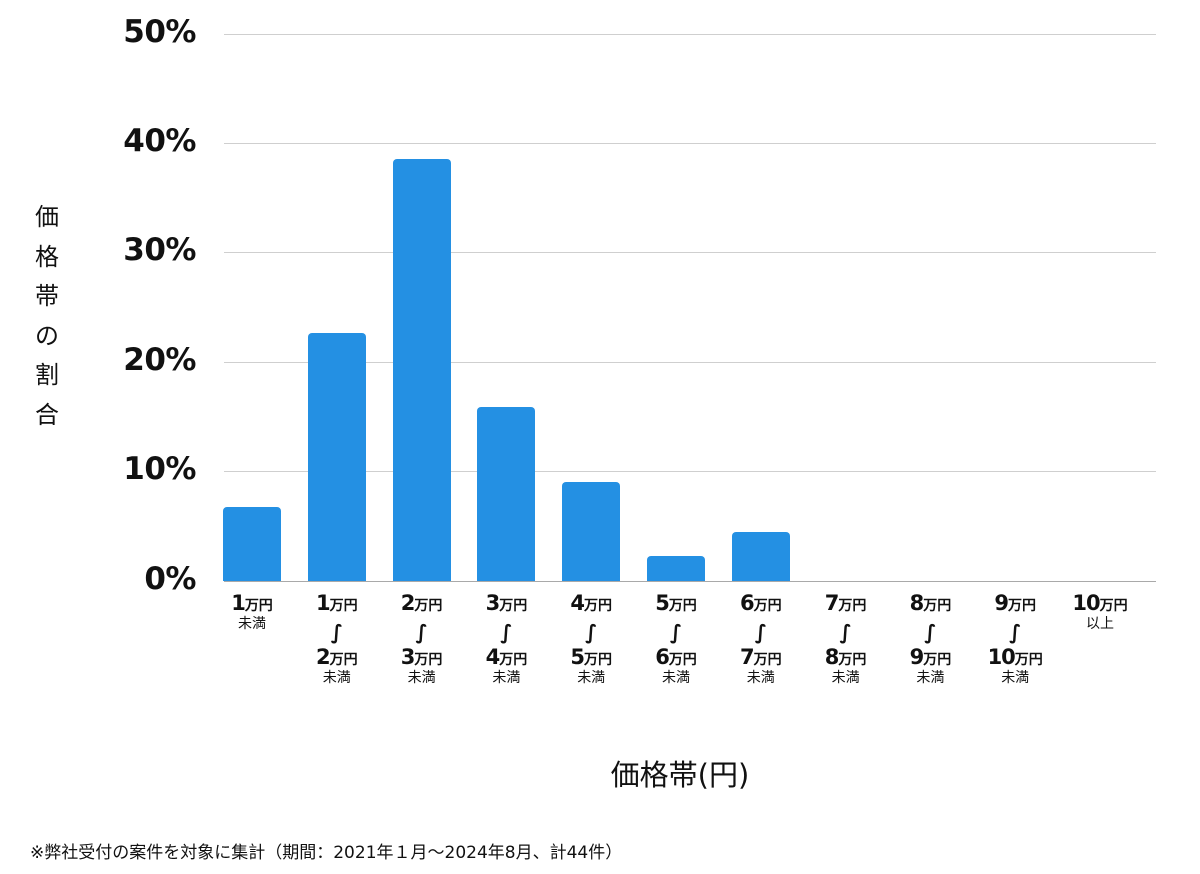 This screenshot has width=1200, height=874. I want to click on range-start-number: 6, so click(747, 603).